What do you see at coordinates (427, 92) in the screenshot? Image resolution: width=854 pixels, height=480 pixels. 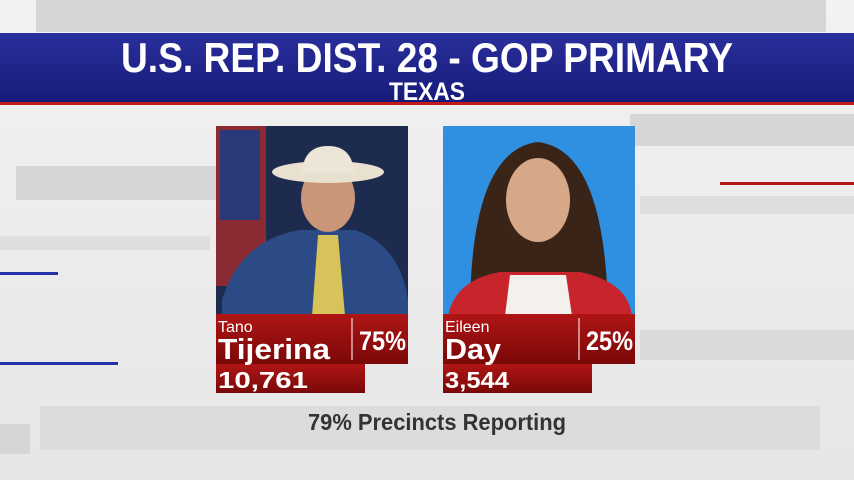 I see `subtitle: TEXAS` at bounding box center [427, 92].